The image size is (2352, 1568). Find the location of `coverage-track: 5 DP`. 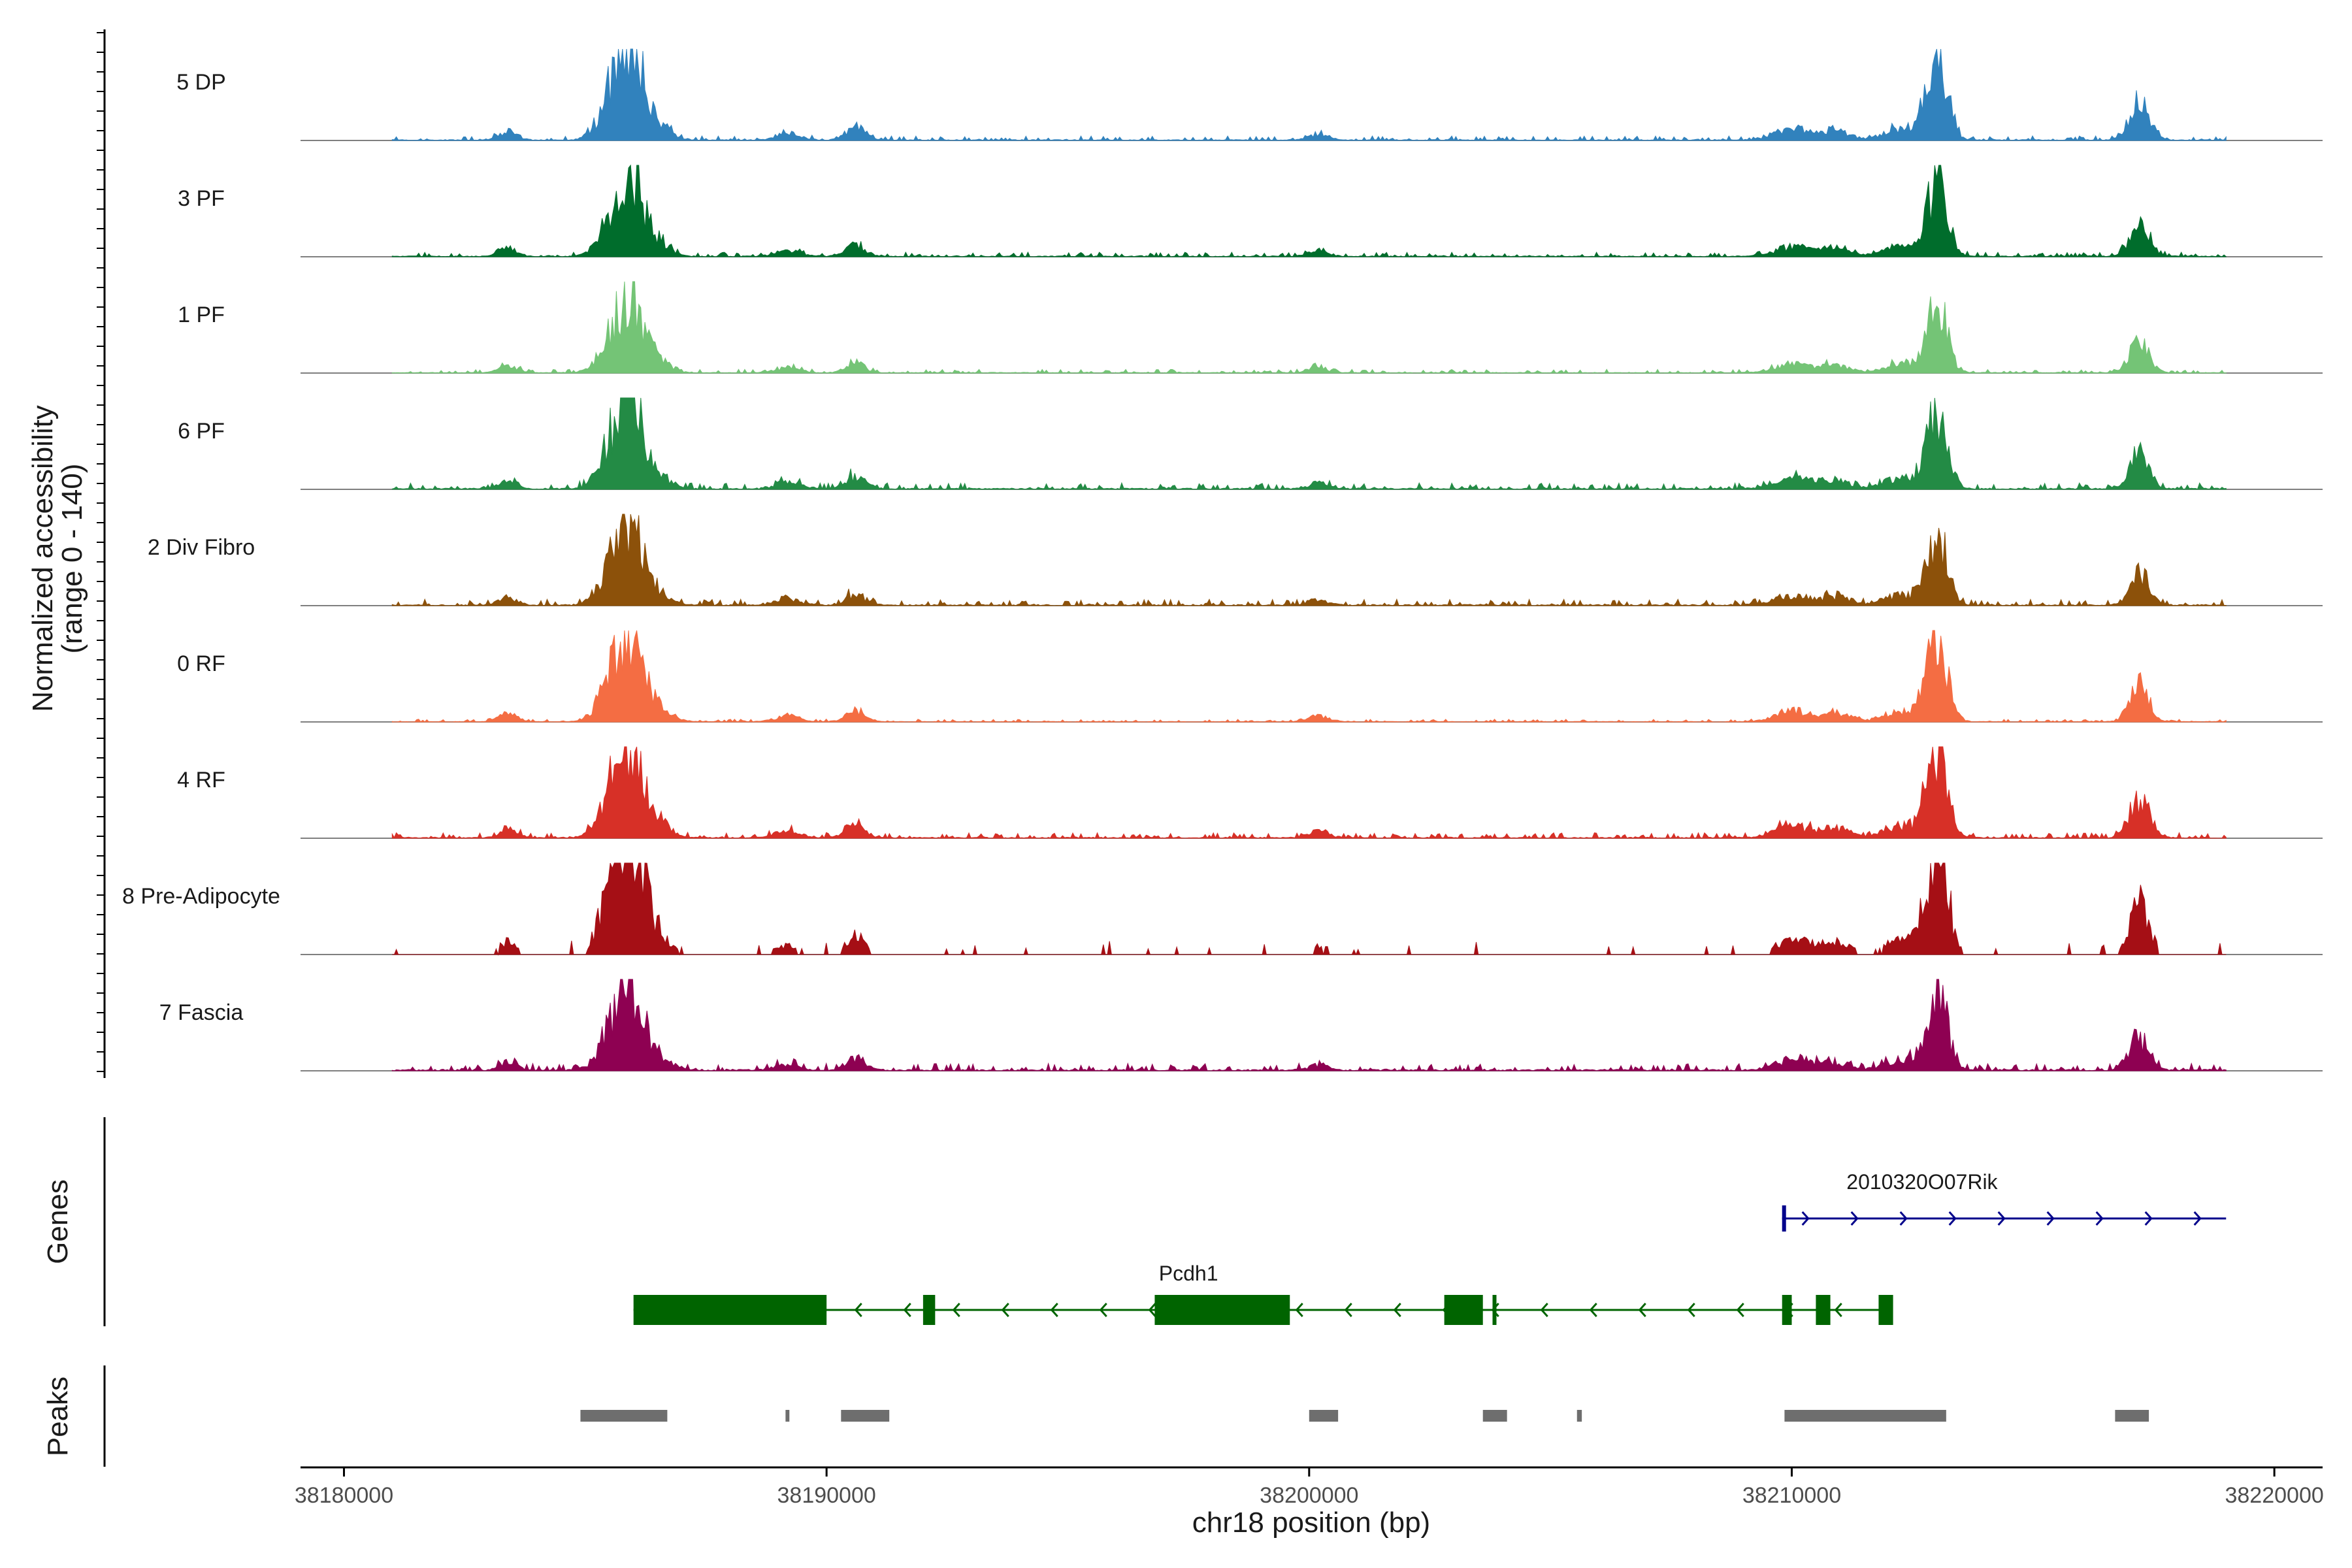

coverage-track: 5 DP is located at coordinates (1249, 94).